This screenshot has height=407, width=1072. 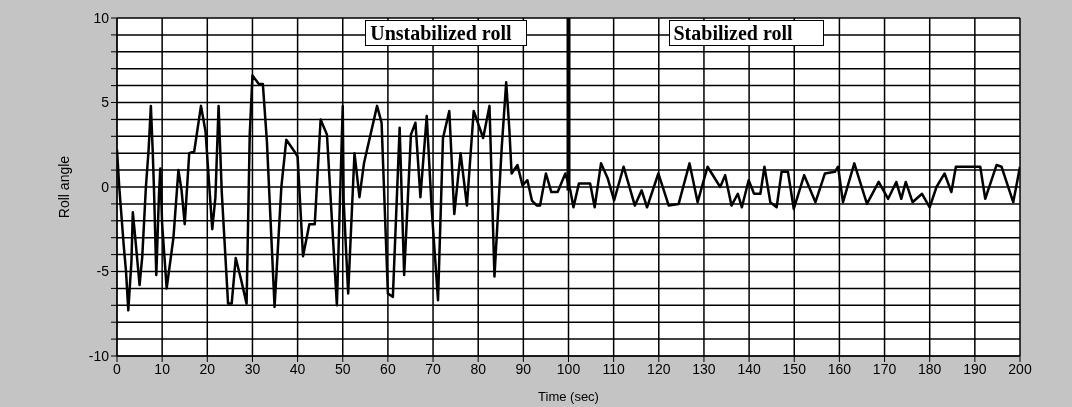 I want to click on x-tick-label: 200, so click(x=1020, y=368).